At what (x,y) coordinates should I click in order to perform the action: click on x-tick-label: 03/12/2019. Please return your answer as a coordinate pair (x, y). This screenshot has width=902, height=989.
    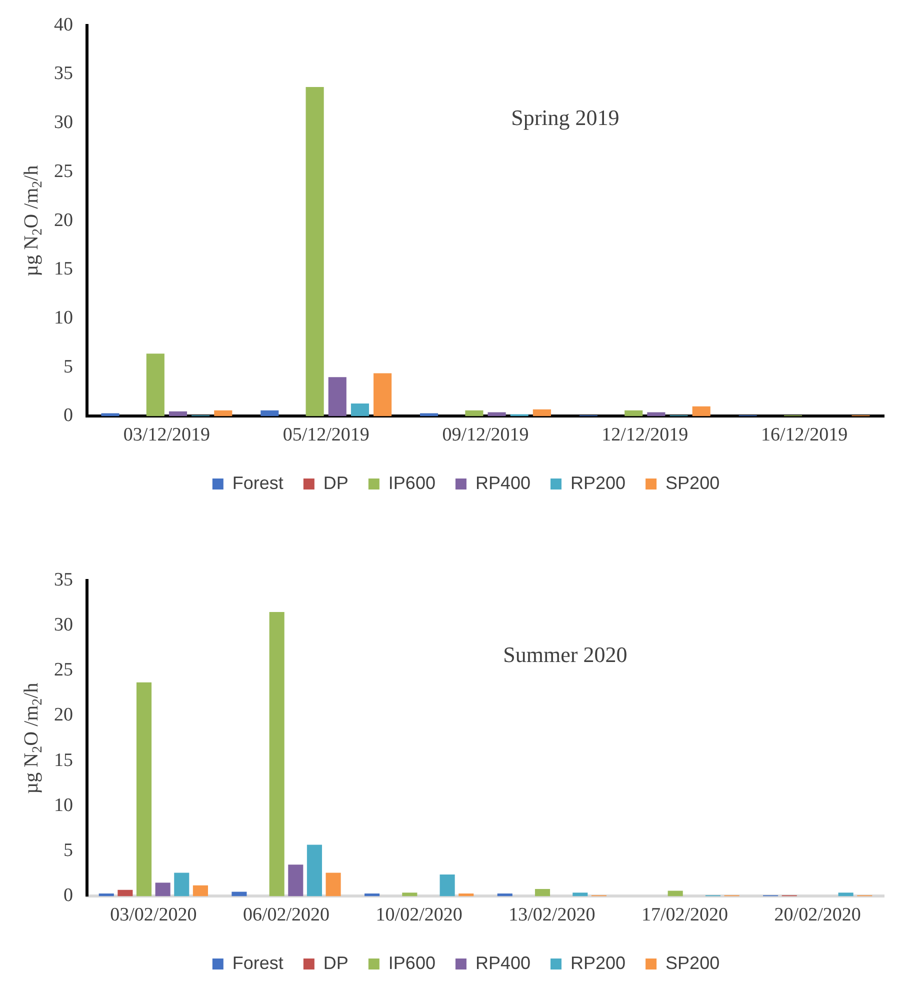
    Looking at the image, I should click on (166, 435).